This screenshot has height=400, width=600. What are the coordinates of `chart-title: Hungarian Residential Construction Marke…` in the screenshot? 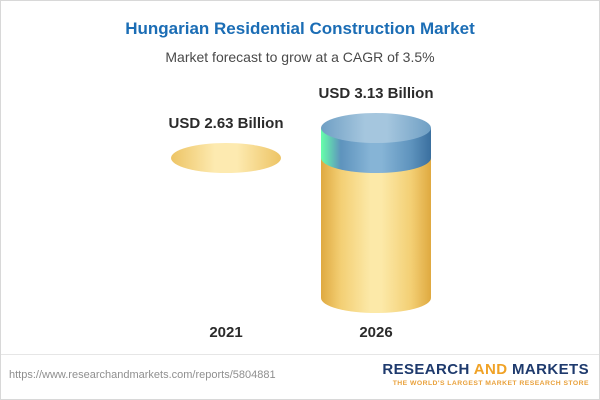 It's located at (300, 28).